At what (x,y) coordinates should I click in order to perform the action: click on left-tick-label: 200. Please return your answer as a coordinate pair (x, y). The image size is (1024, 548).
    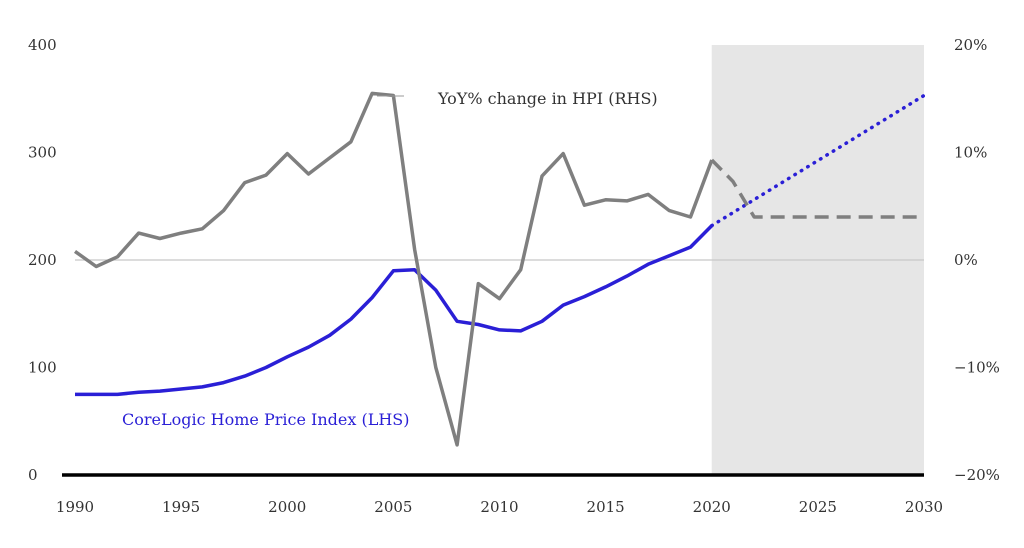
    Looking at the image, I should click on (42, 260).